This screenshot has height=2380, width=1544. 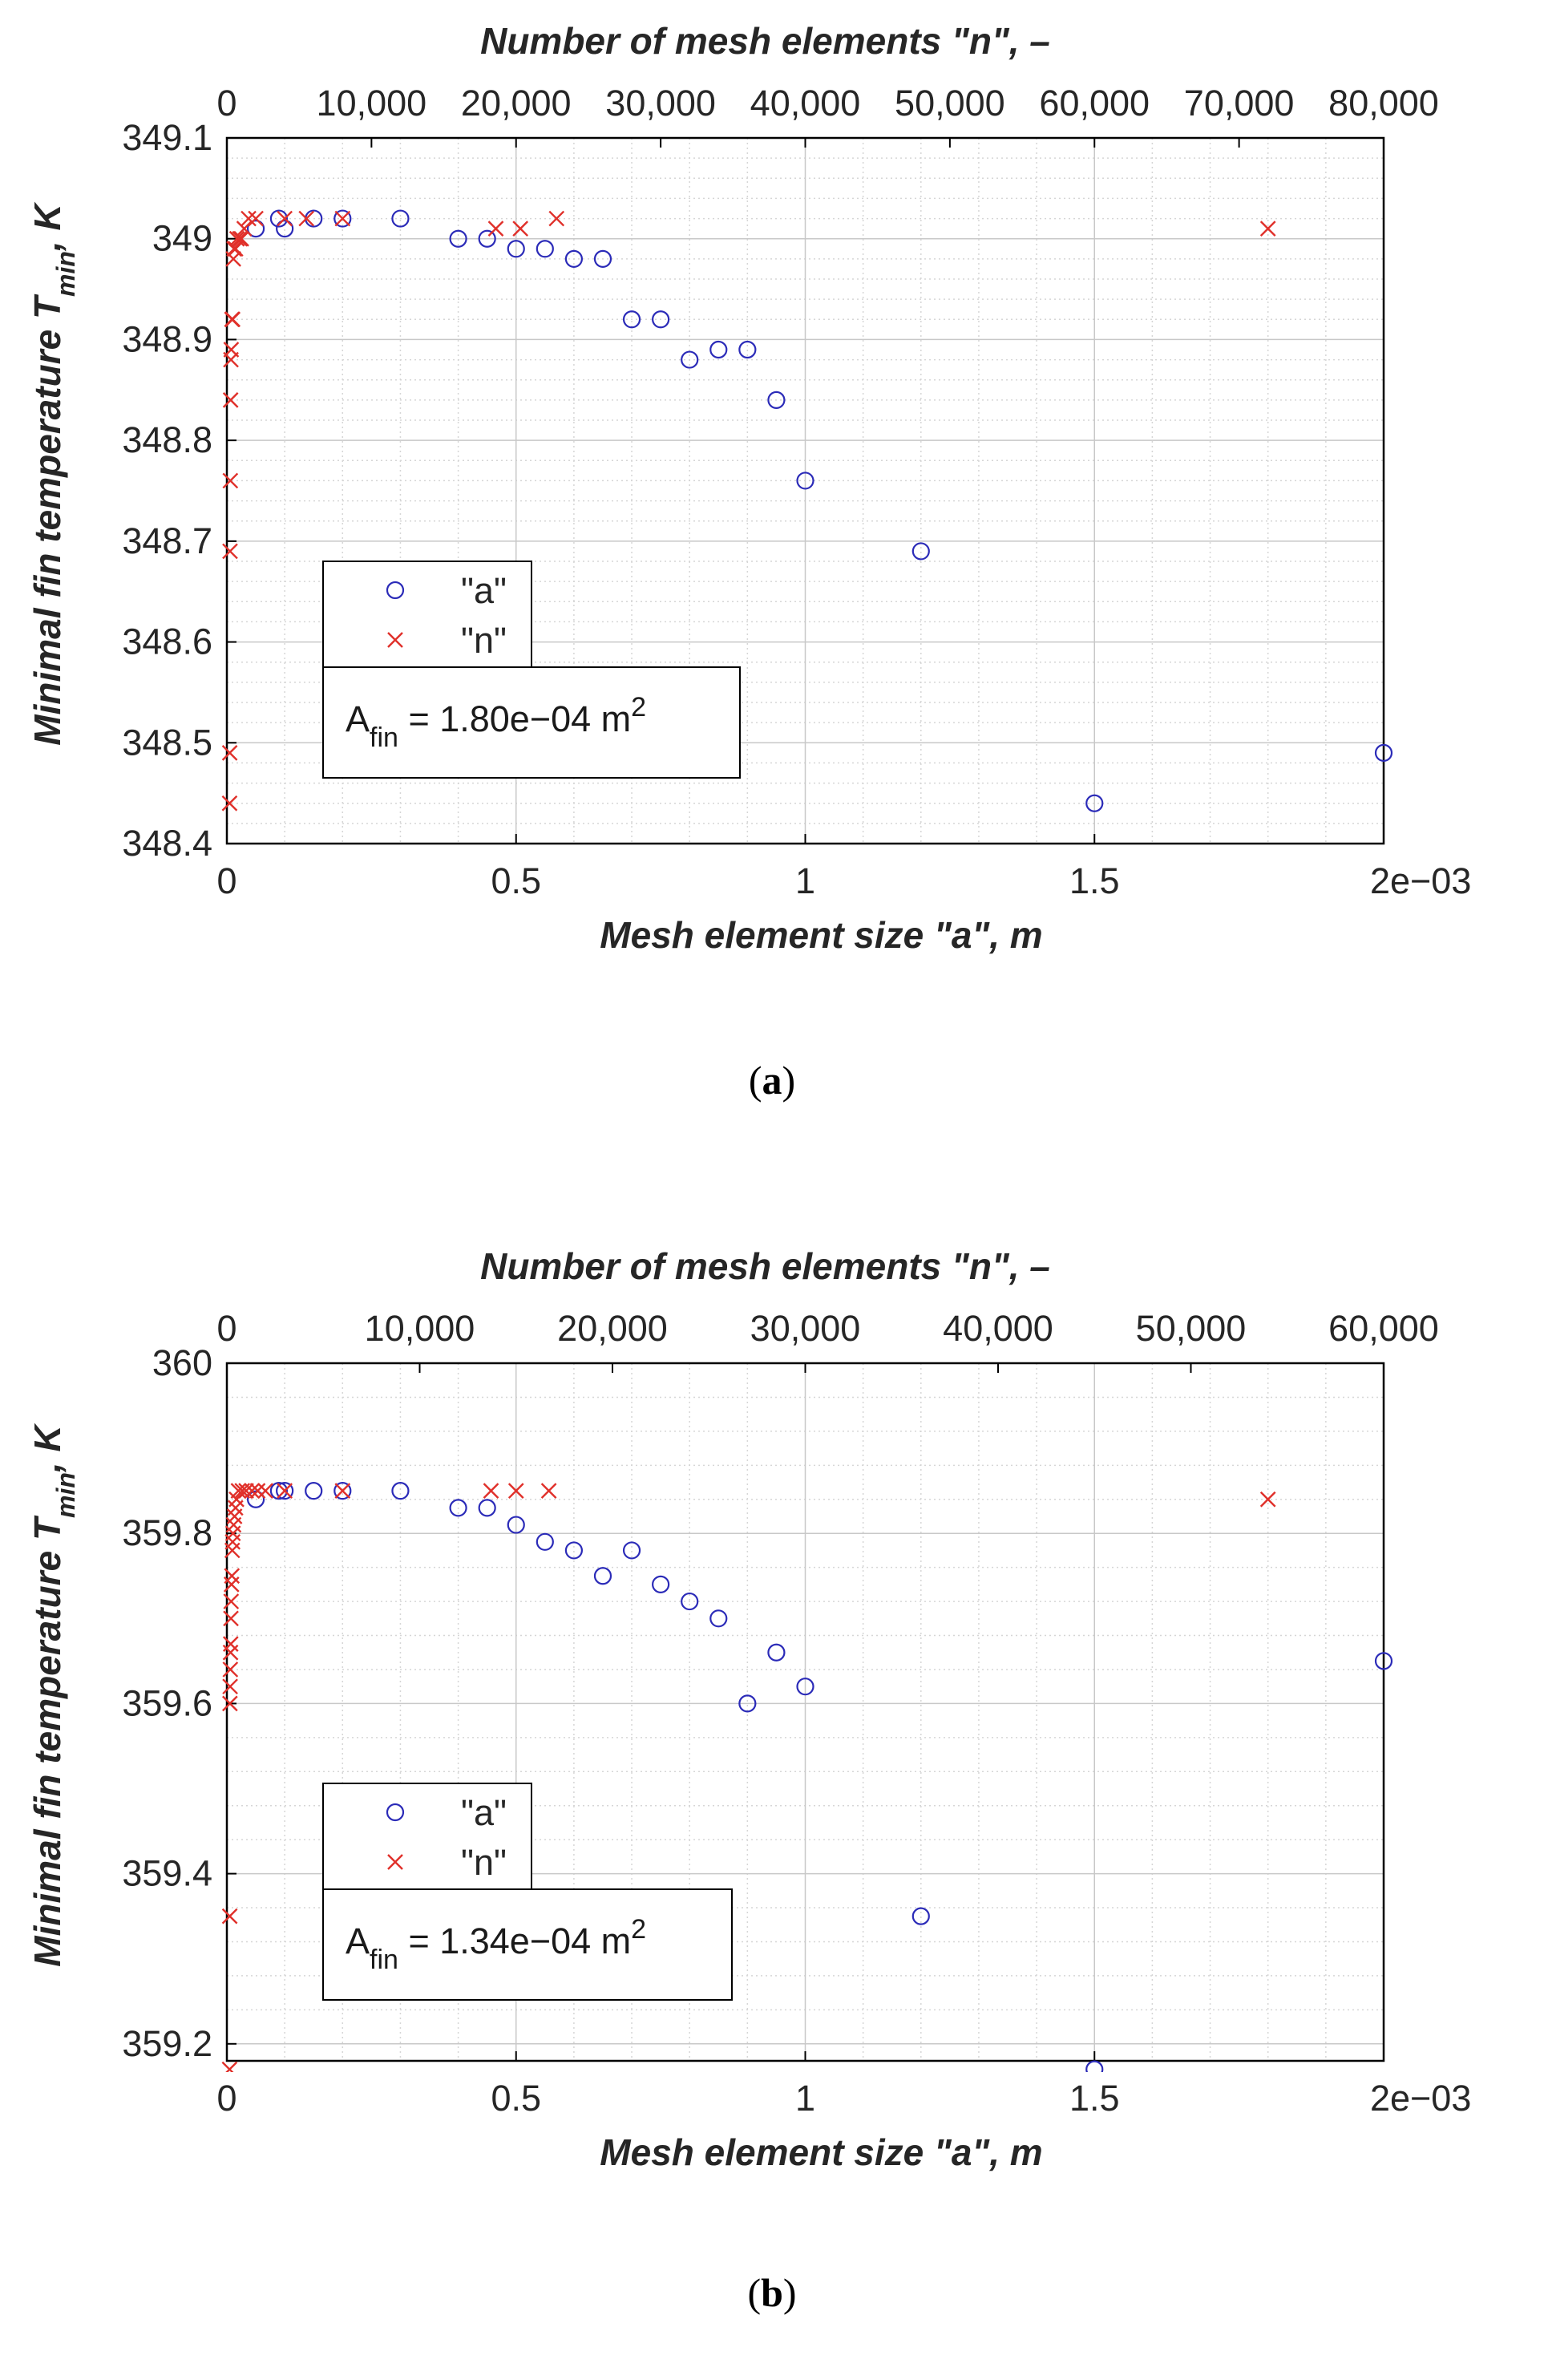 I want to click on legend-box, so click(x=427, y=615).